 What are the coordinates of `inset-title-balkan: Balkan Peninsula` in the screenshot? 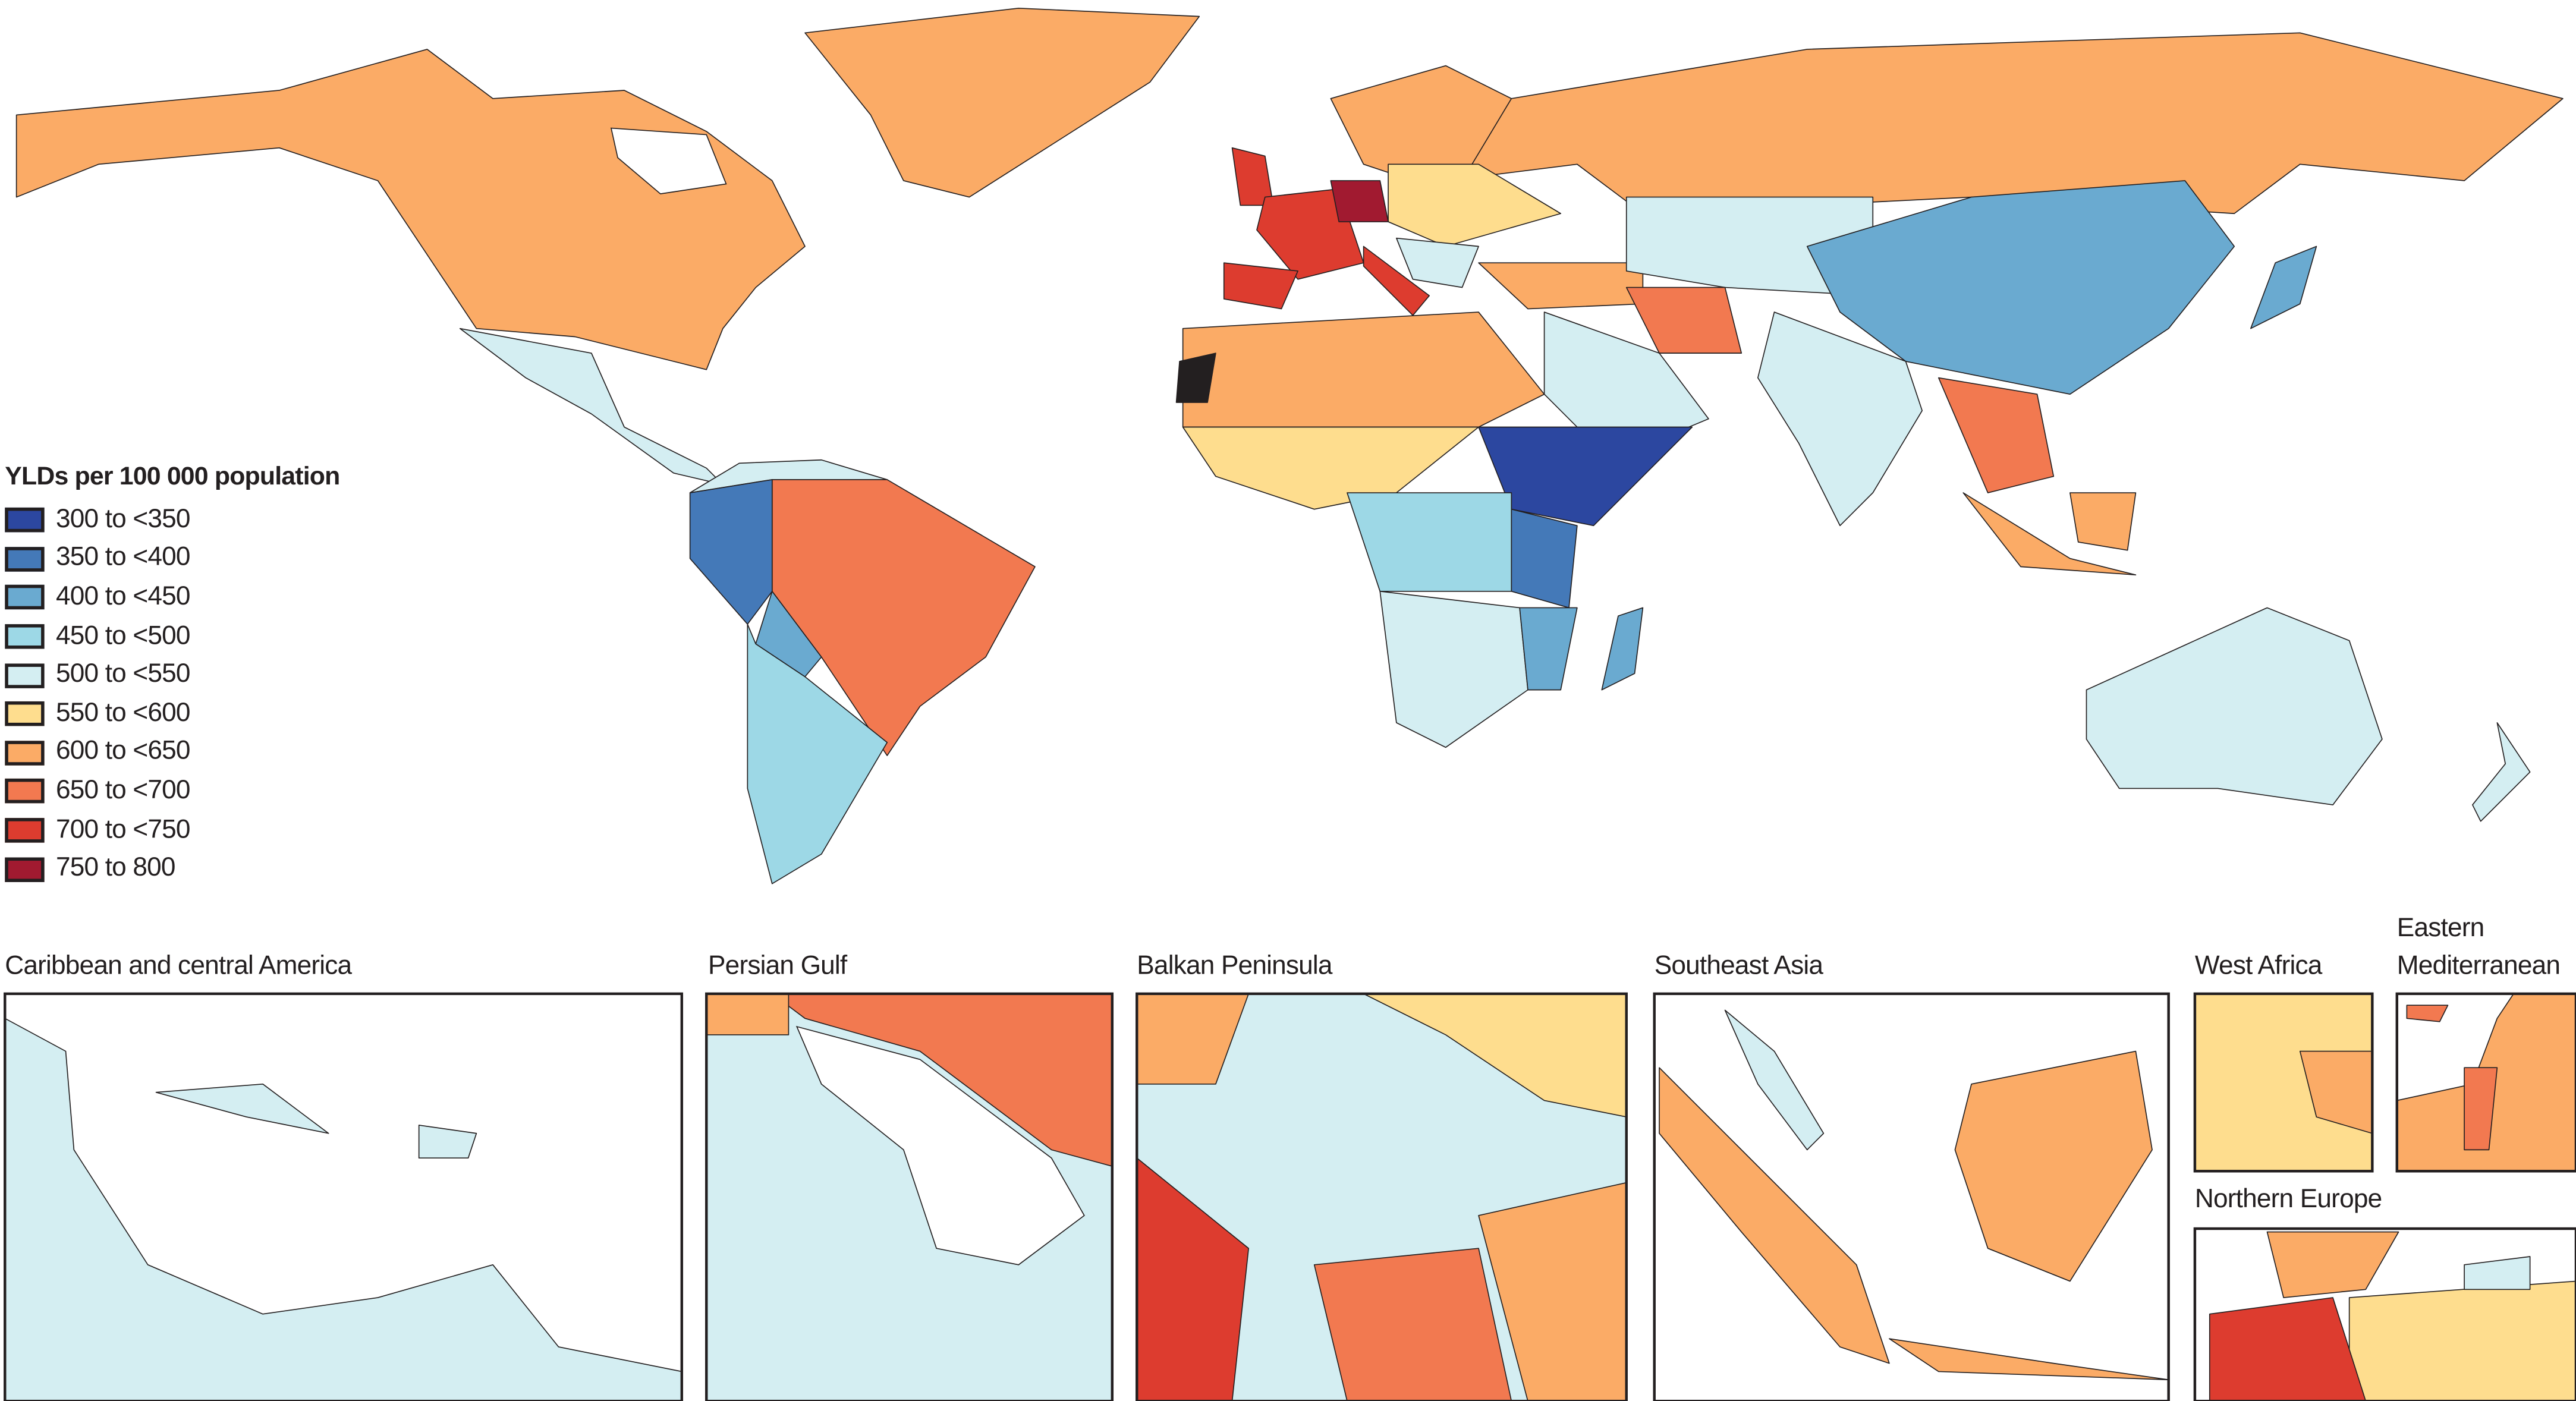 It's located at (1234, 966).